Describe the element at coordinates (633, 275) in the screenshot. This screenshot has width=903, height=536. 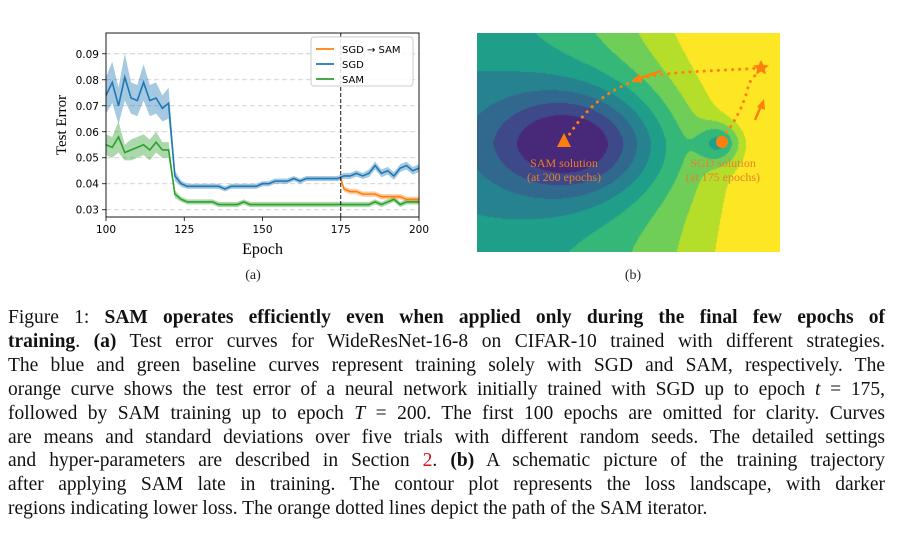
I see `panel-label-b: (b)` at that location.